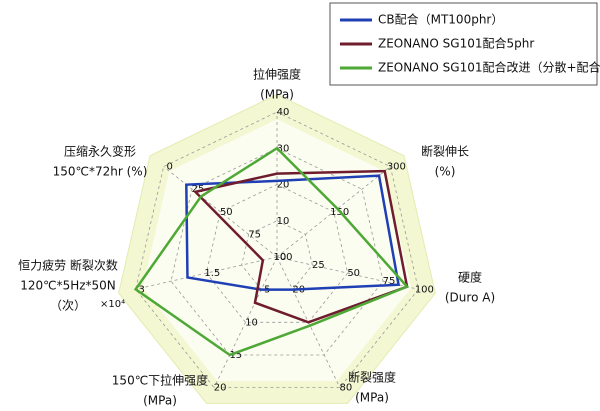 Image resolution: width=600 pixels, height=411 pixels. Describe the element at coordinates (372, 377) in the screenshot. I see `axis-label: 断裂强度` at that location.